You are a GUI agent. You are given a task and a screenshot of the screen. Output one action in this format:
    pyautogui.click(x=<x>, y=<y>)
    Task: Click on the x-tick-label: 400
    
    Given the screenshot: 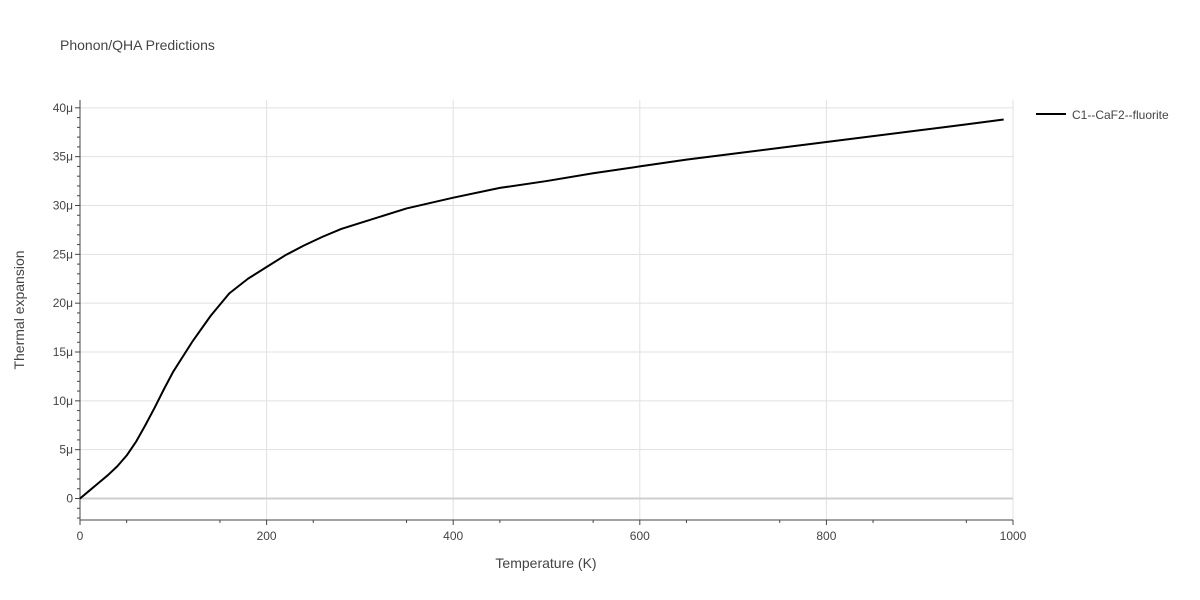 What is the action you would take?
    pyautogui.click(x=453, y=536)
    